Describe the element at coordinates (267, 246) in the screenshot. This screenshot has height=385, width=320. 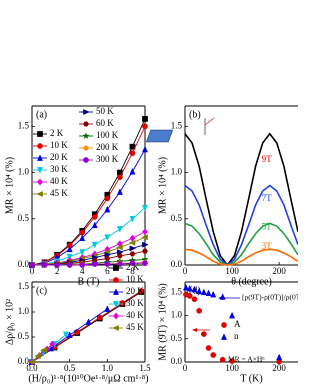
I see `series-label: 3T` at that location.